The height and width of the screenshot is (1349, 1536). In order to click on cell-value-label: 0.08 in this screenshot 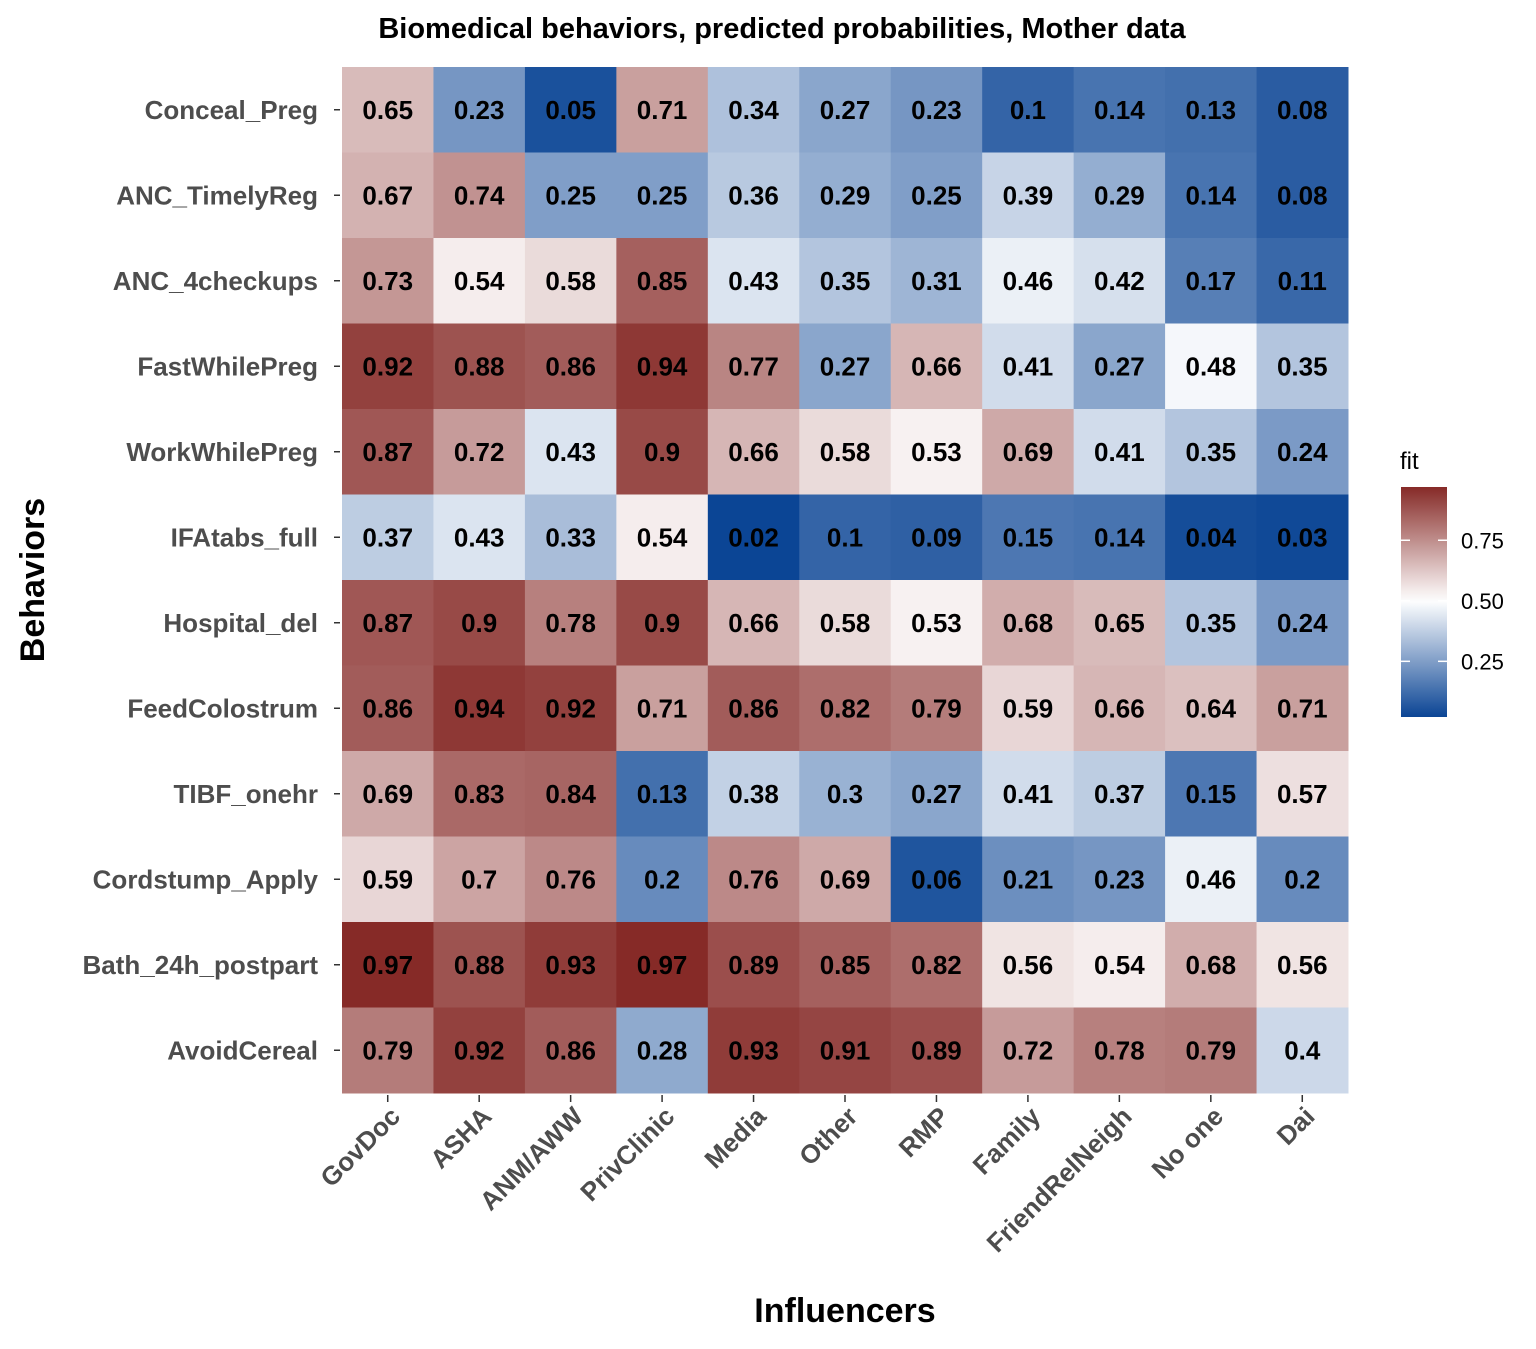, I will do `click(1302, 110)`.